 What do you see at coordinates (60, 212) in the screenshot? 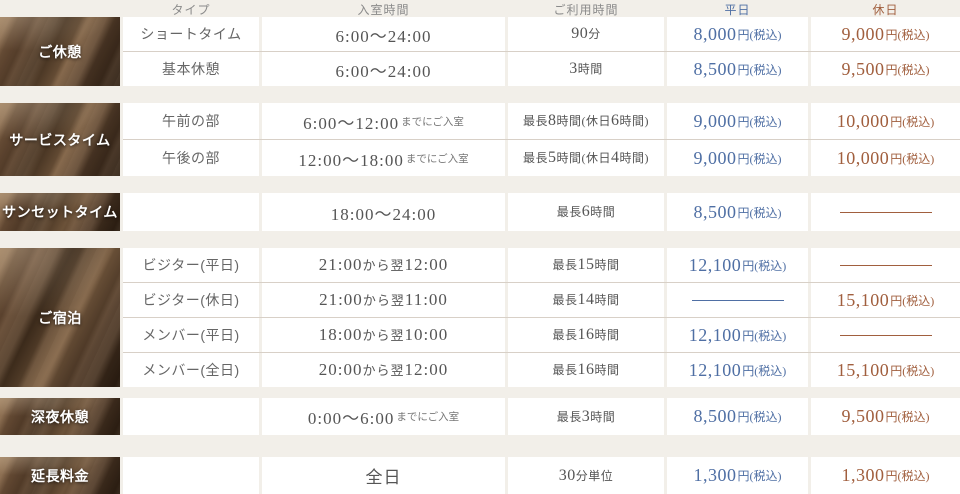
I see `category-label: サンセットタイム` at bounding box center [60, 212].